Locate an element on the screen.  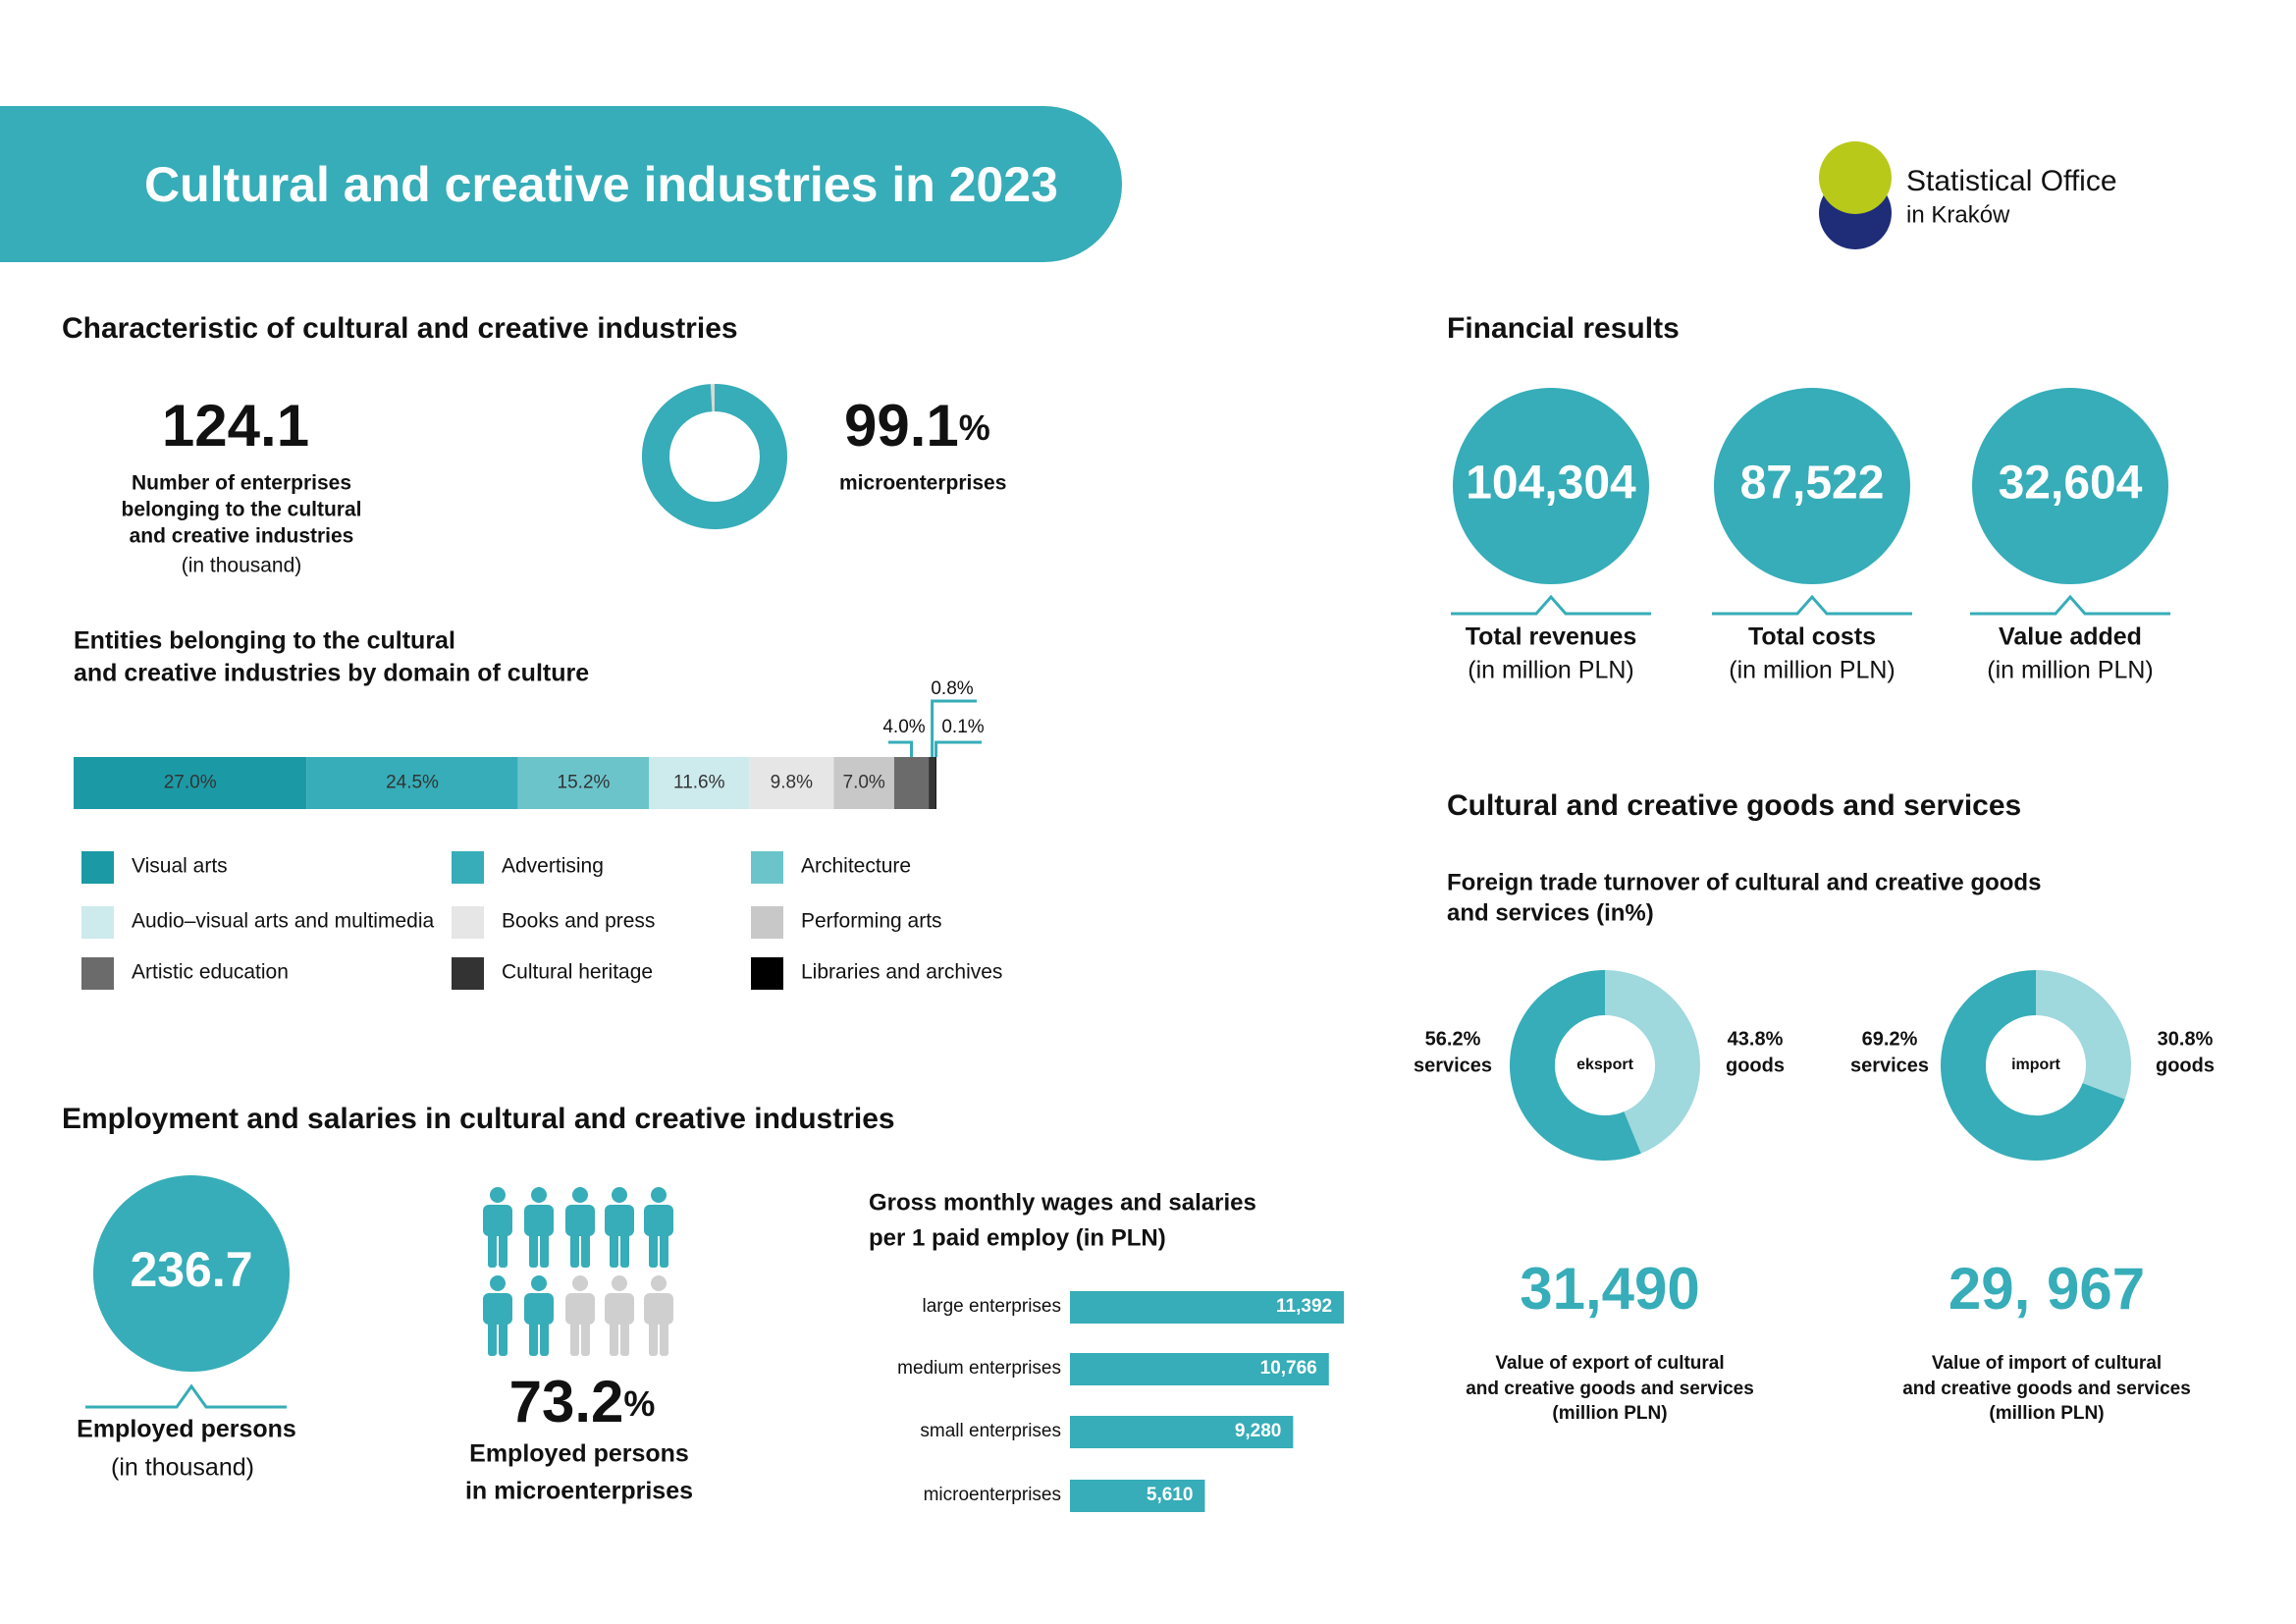
big-number: 87,522 is located at coordinates (1813, 484).